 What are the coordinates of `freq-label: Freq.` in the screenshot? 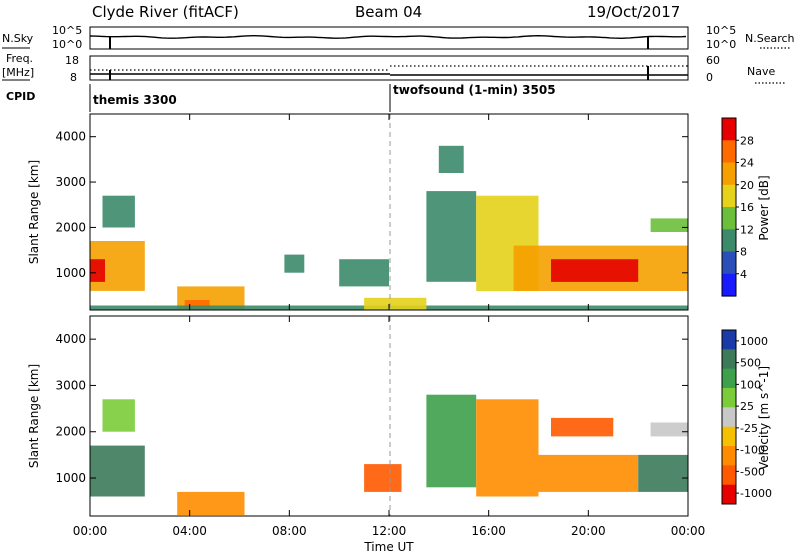 It's located at (19, 58).